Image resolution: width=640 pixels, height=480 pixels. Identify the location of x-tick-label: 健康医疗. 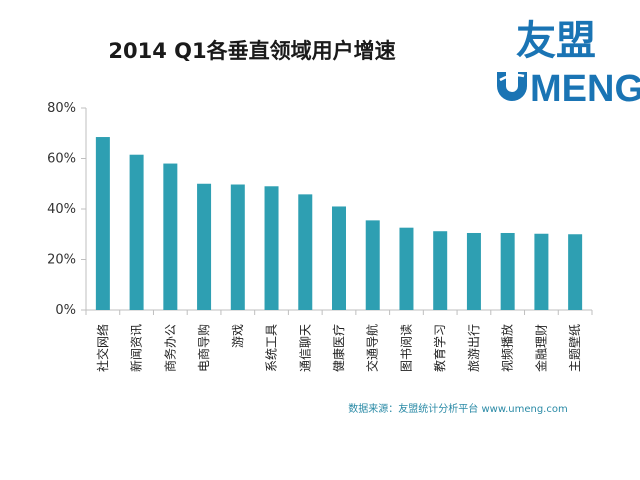
(338, 348).